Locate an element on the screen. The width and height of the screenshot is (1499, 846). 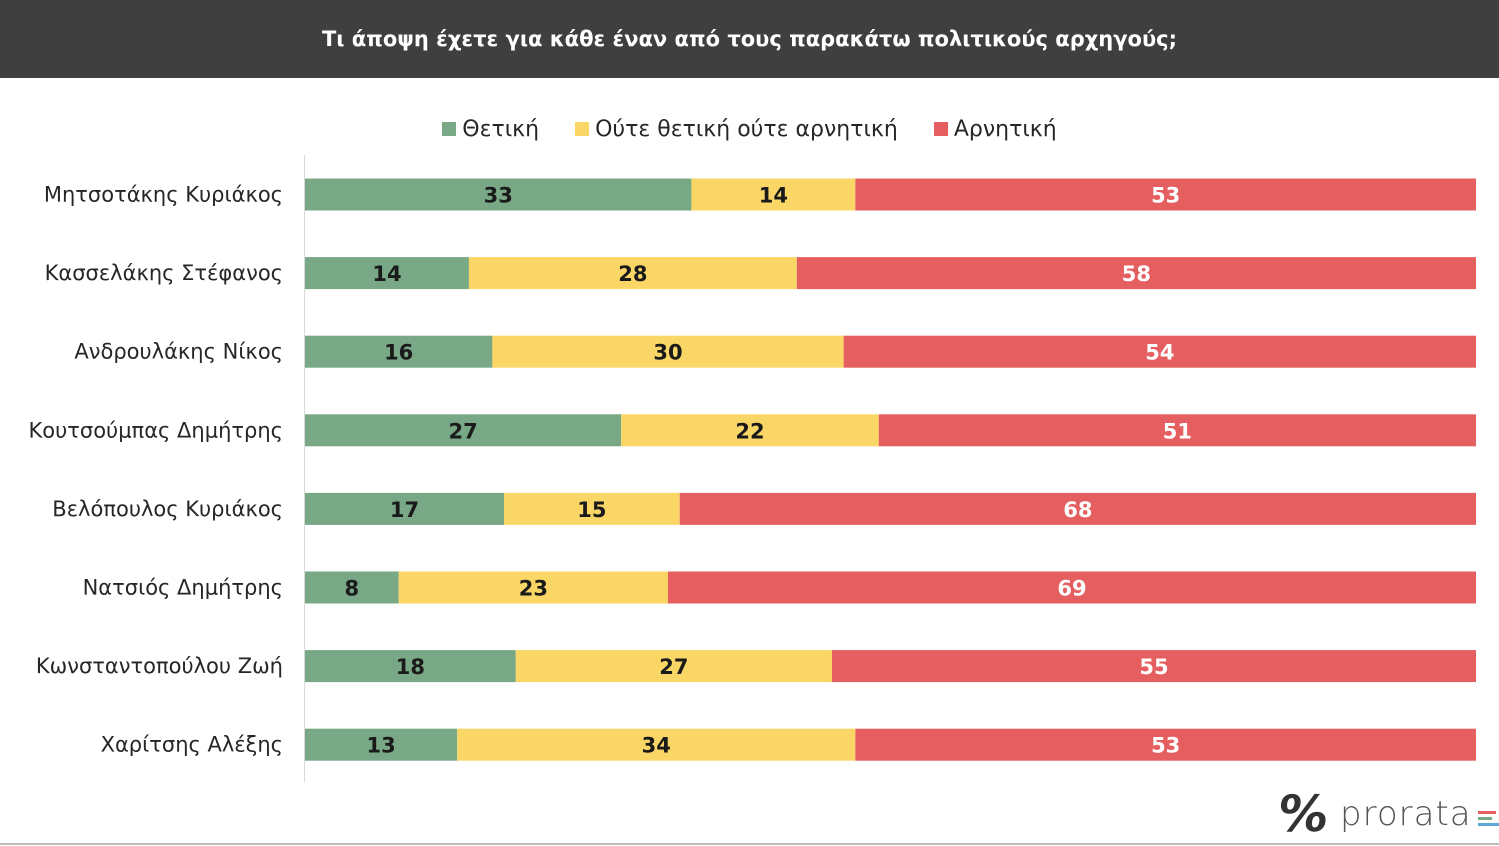
legend-item-neutral: Ούτε θετική ούτε αρνητική is located at coordinates (736, 129).